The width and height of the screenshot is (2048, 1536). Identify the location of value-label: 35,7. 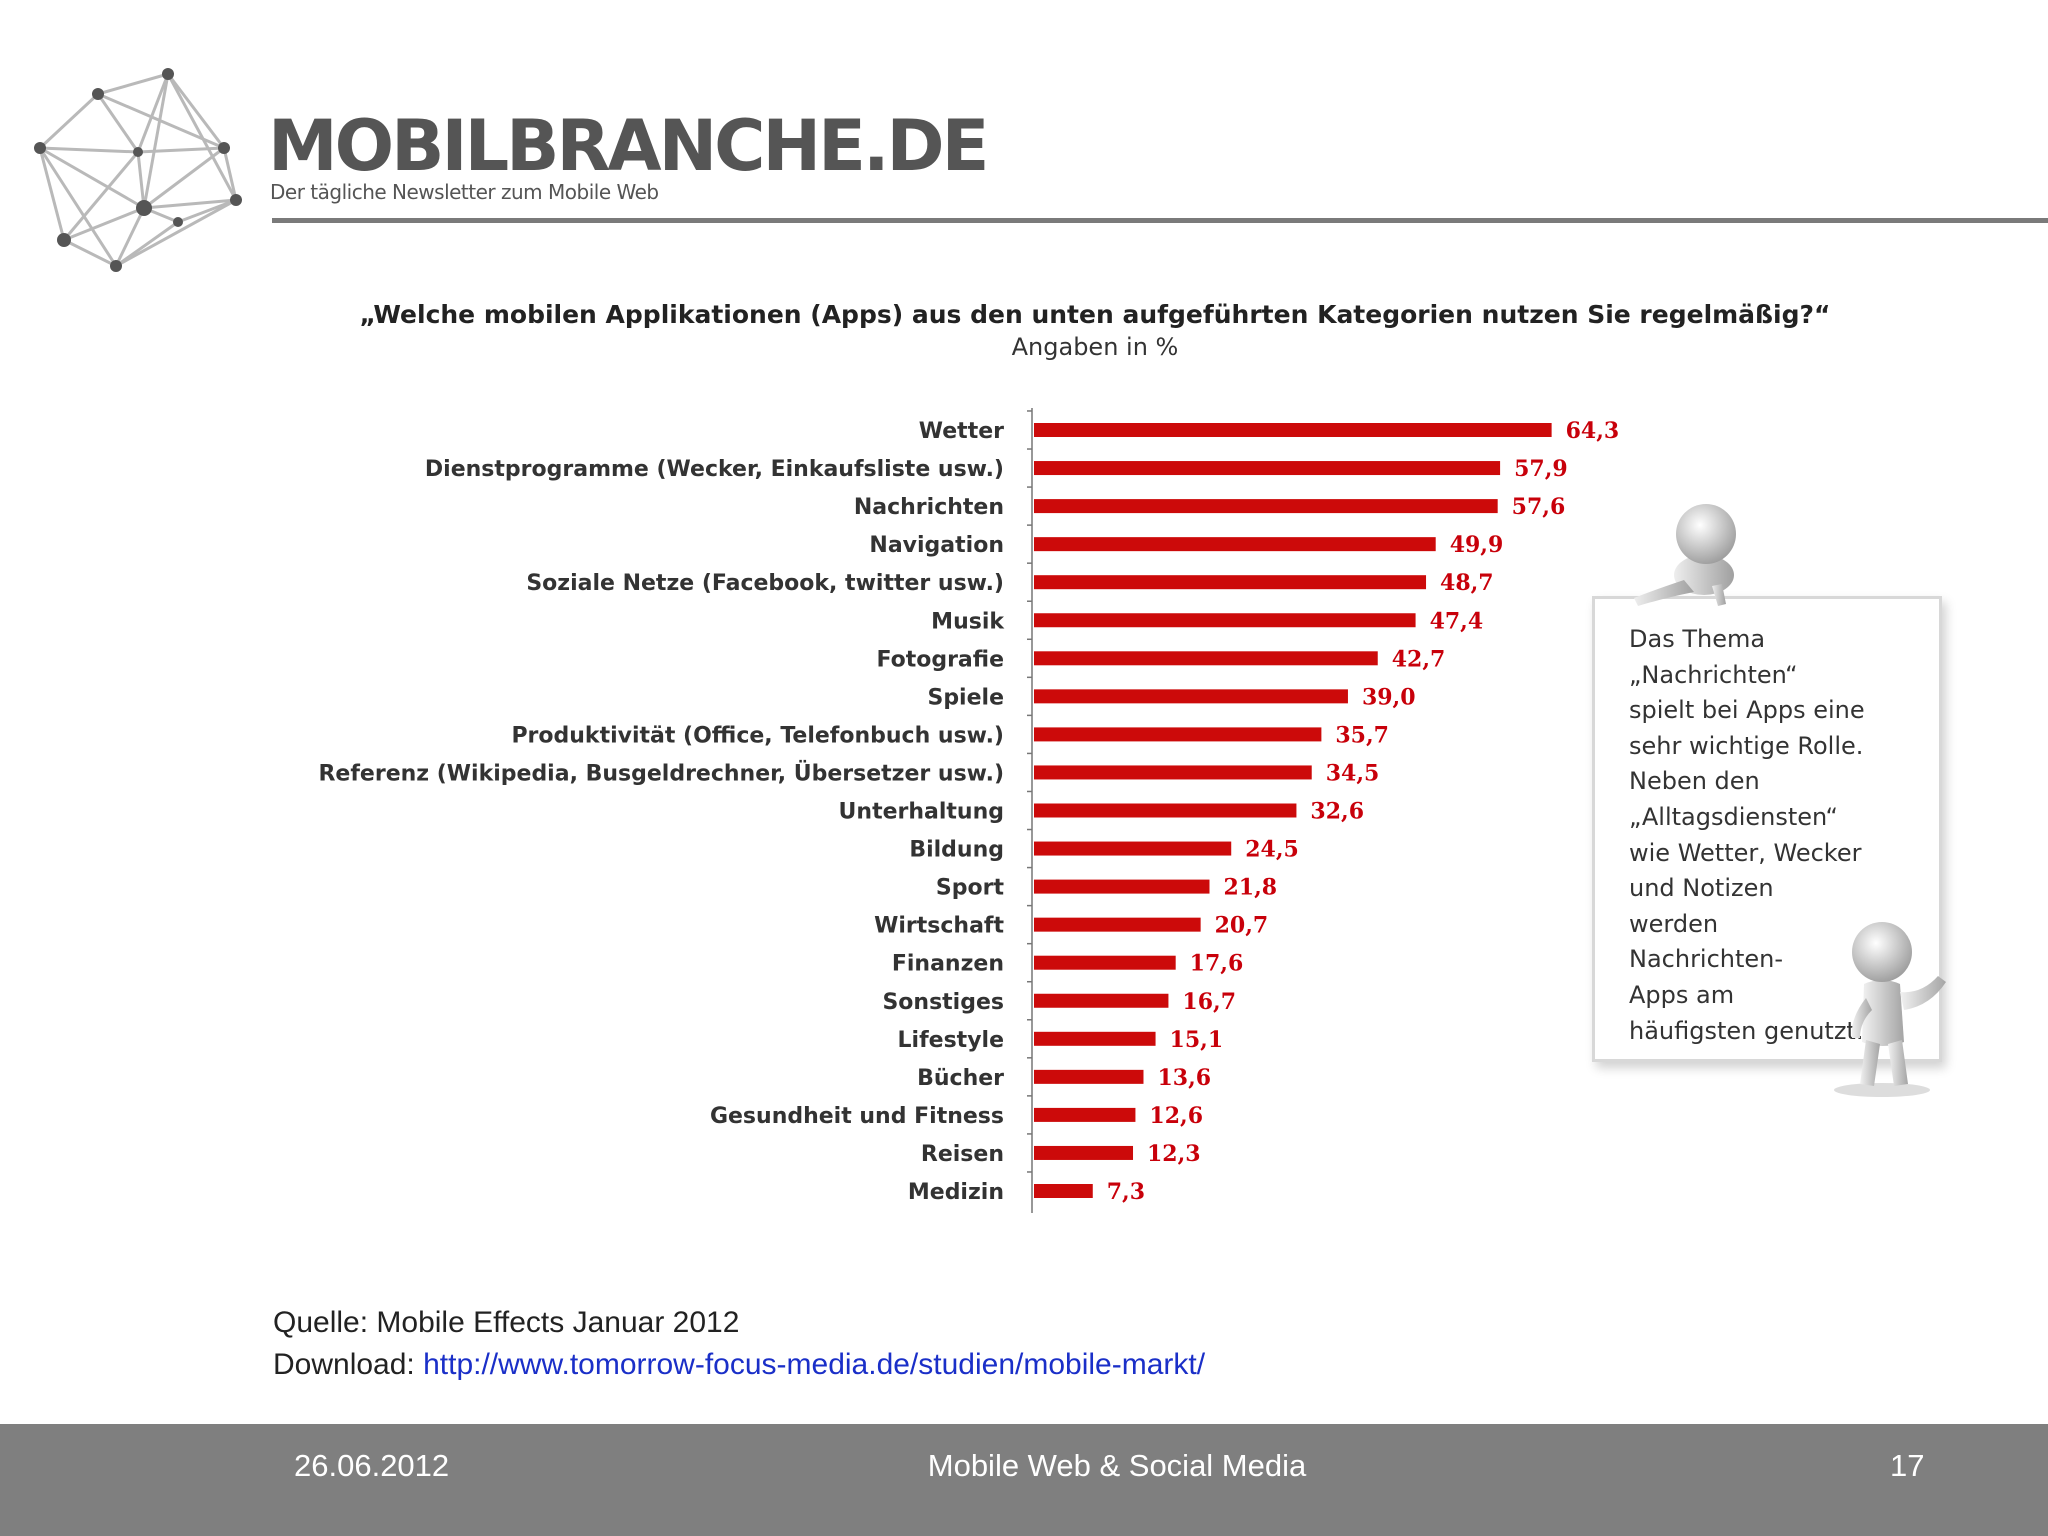
(1362, 735).